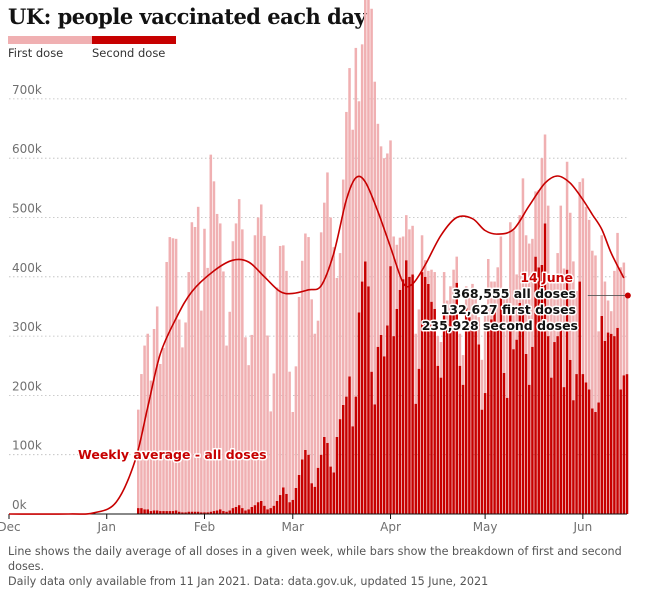 This screenshot has width=645, height=589. What do you see at coordinates (508, 309) in the screenshot?
I see `annotation-first-doses: 132,627 first doses` at bounding box center [508, 309].